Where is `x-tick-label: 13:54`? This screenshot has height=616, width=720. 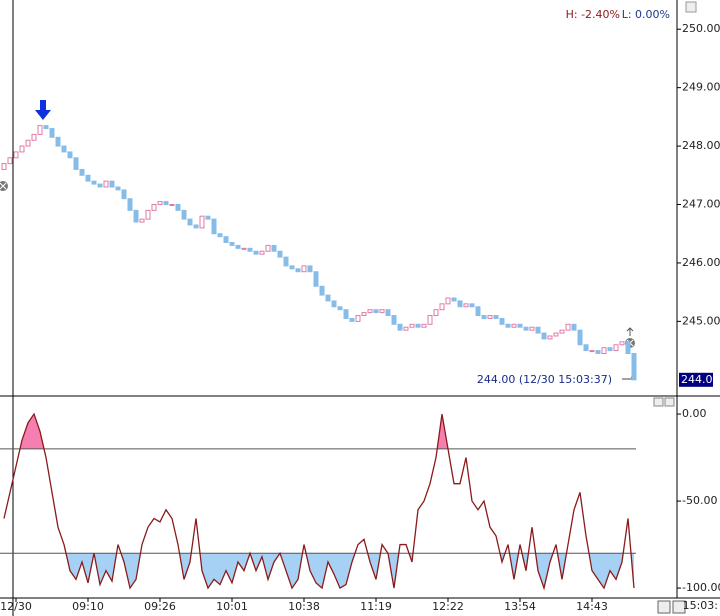
x-tick-label: 13:54 is located at coordinates (520, 606).